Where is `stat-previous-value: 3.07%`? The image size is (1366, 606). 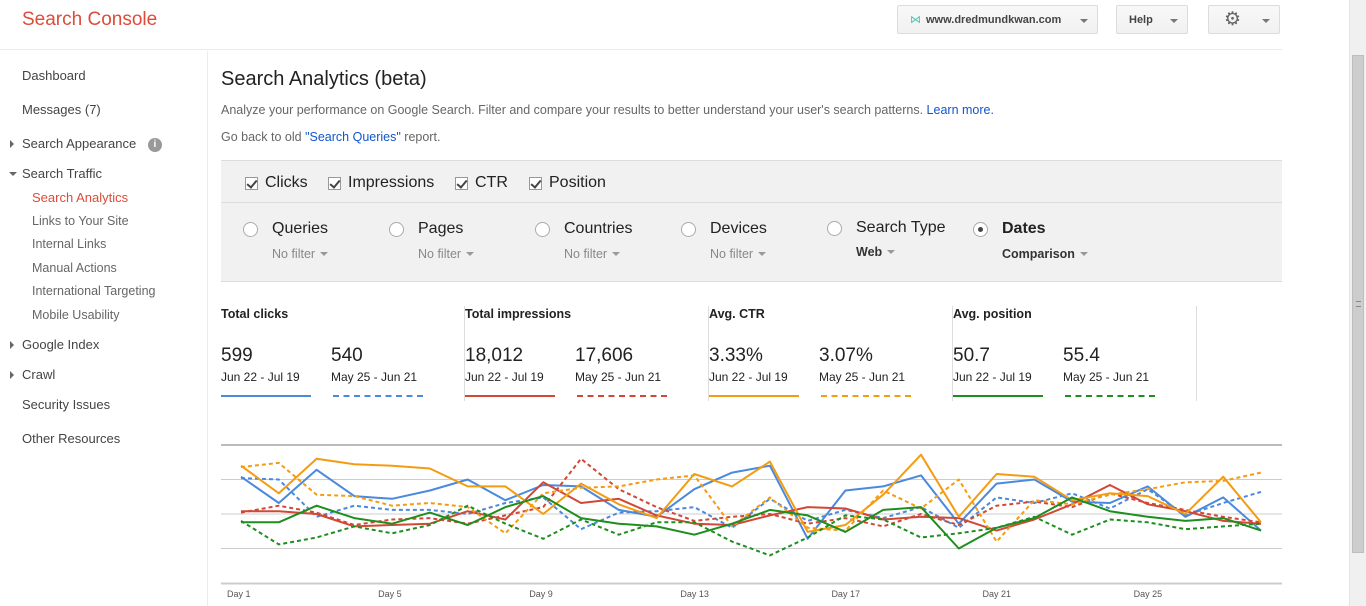 stat-previous-value: 3.07% is located at coordinates (846, 355).